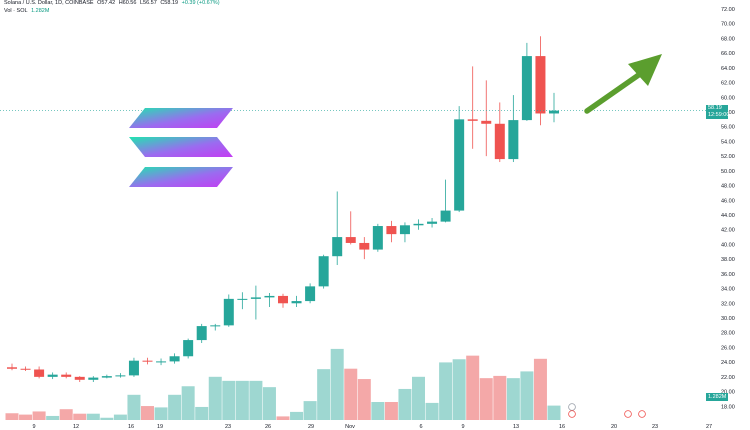 This screenshot has height=430, width=750. Describe the element at coordinates (372, 427) in the screenshot. I see `time-axis: 9 12 16 19 23 26 29 Nov 6 9 13 16 20 23 27` at that location.